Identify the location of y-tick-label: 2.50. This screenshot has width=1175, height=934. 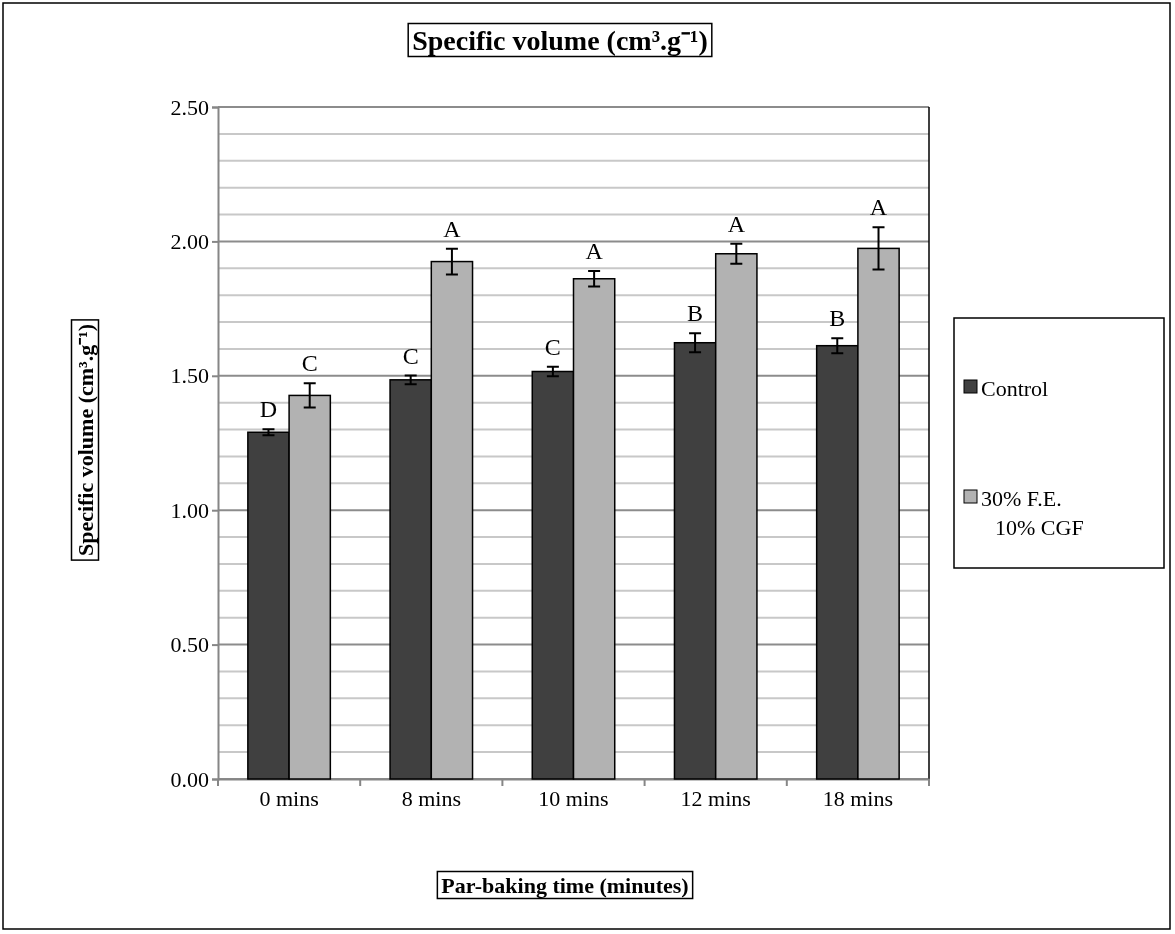
(189, 107).